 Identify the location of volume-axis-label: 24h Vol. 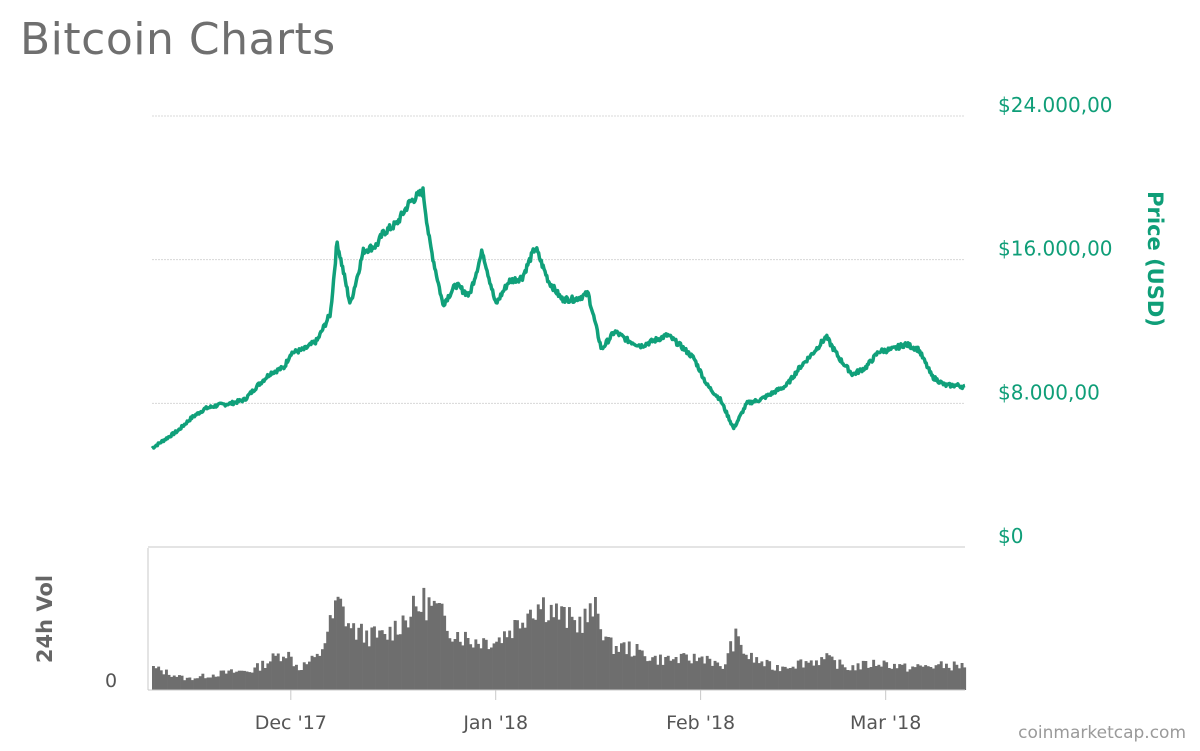
(45, 619).